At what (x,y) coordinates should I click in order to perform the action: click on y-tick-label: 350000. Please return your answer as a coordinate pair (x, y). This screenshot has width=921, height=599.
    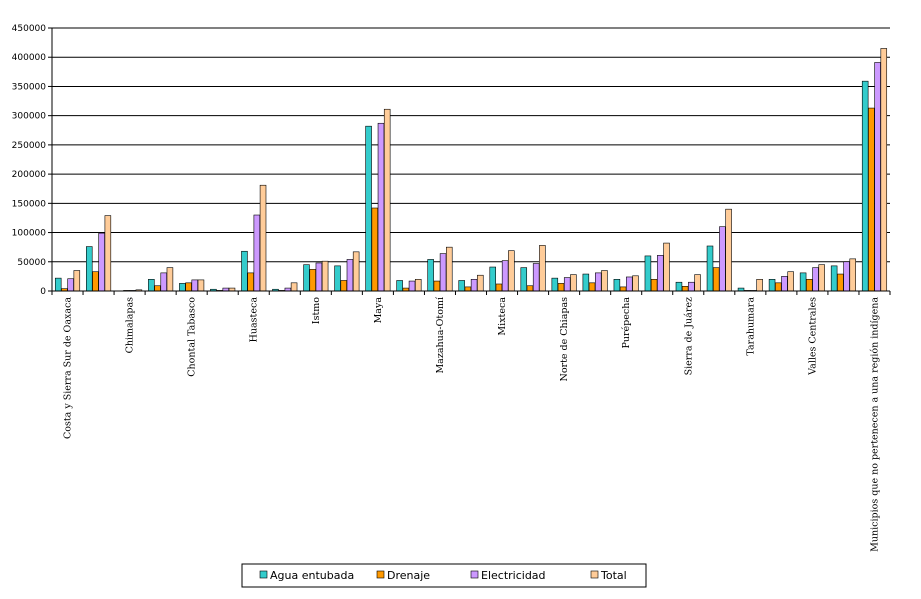
    Looking at the image, I should click on (29, 87).